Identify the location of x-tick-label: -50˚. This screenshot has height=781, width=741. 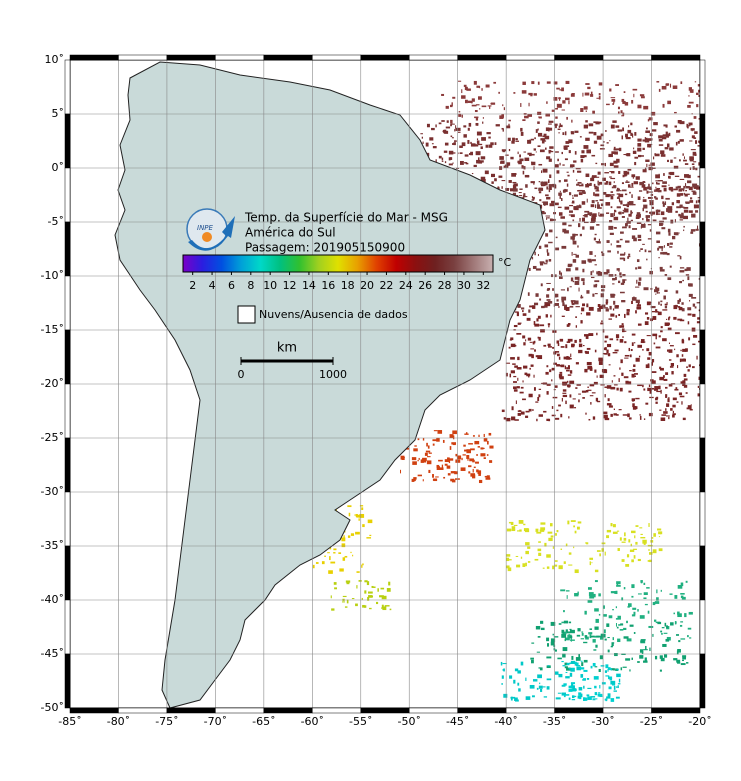
(408, 721).